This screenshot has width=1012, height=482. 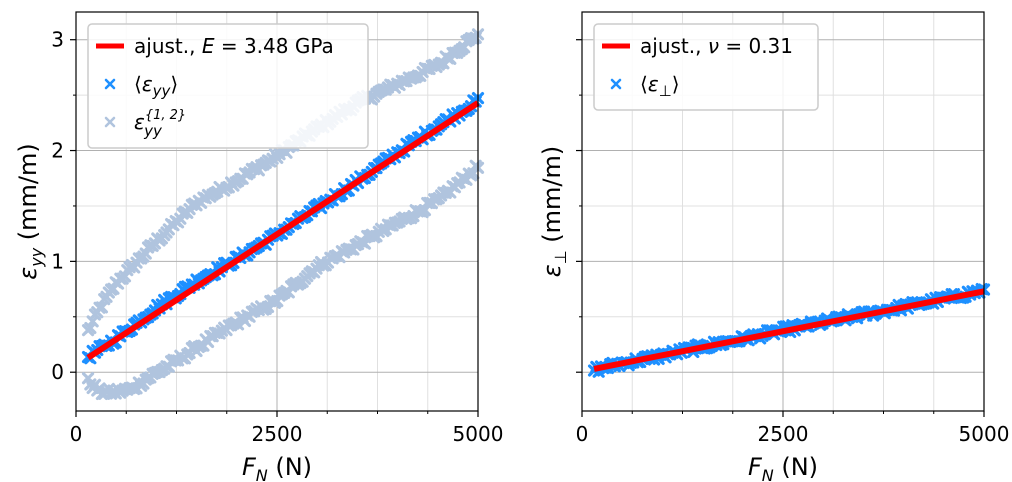 What do you see at coordinates (716, 46) in the screenshot?
I see `legend-label: ajust., ν = 0.31` at bounding box center [716, 46].